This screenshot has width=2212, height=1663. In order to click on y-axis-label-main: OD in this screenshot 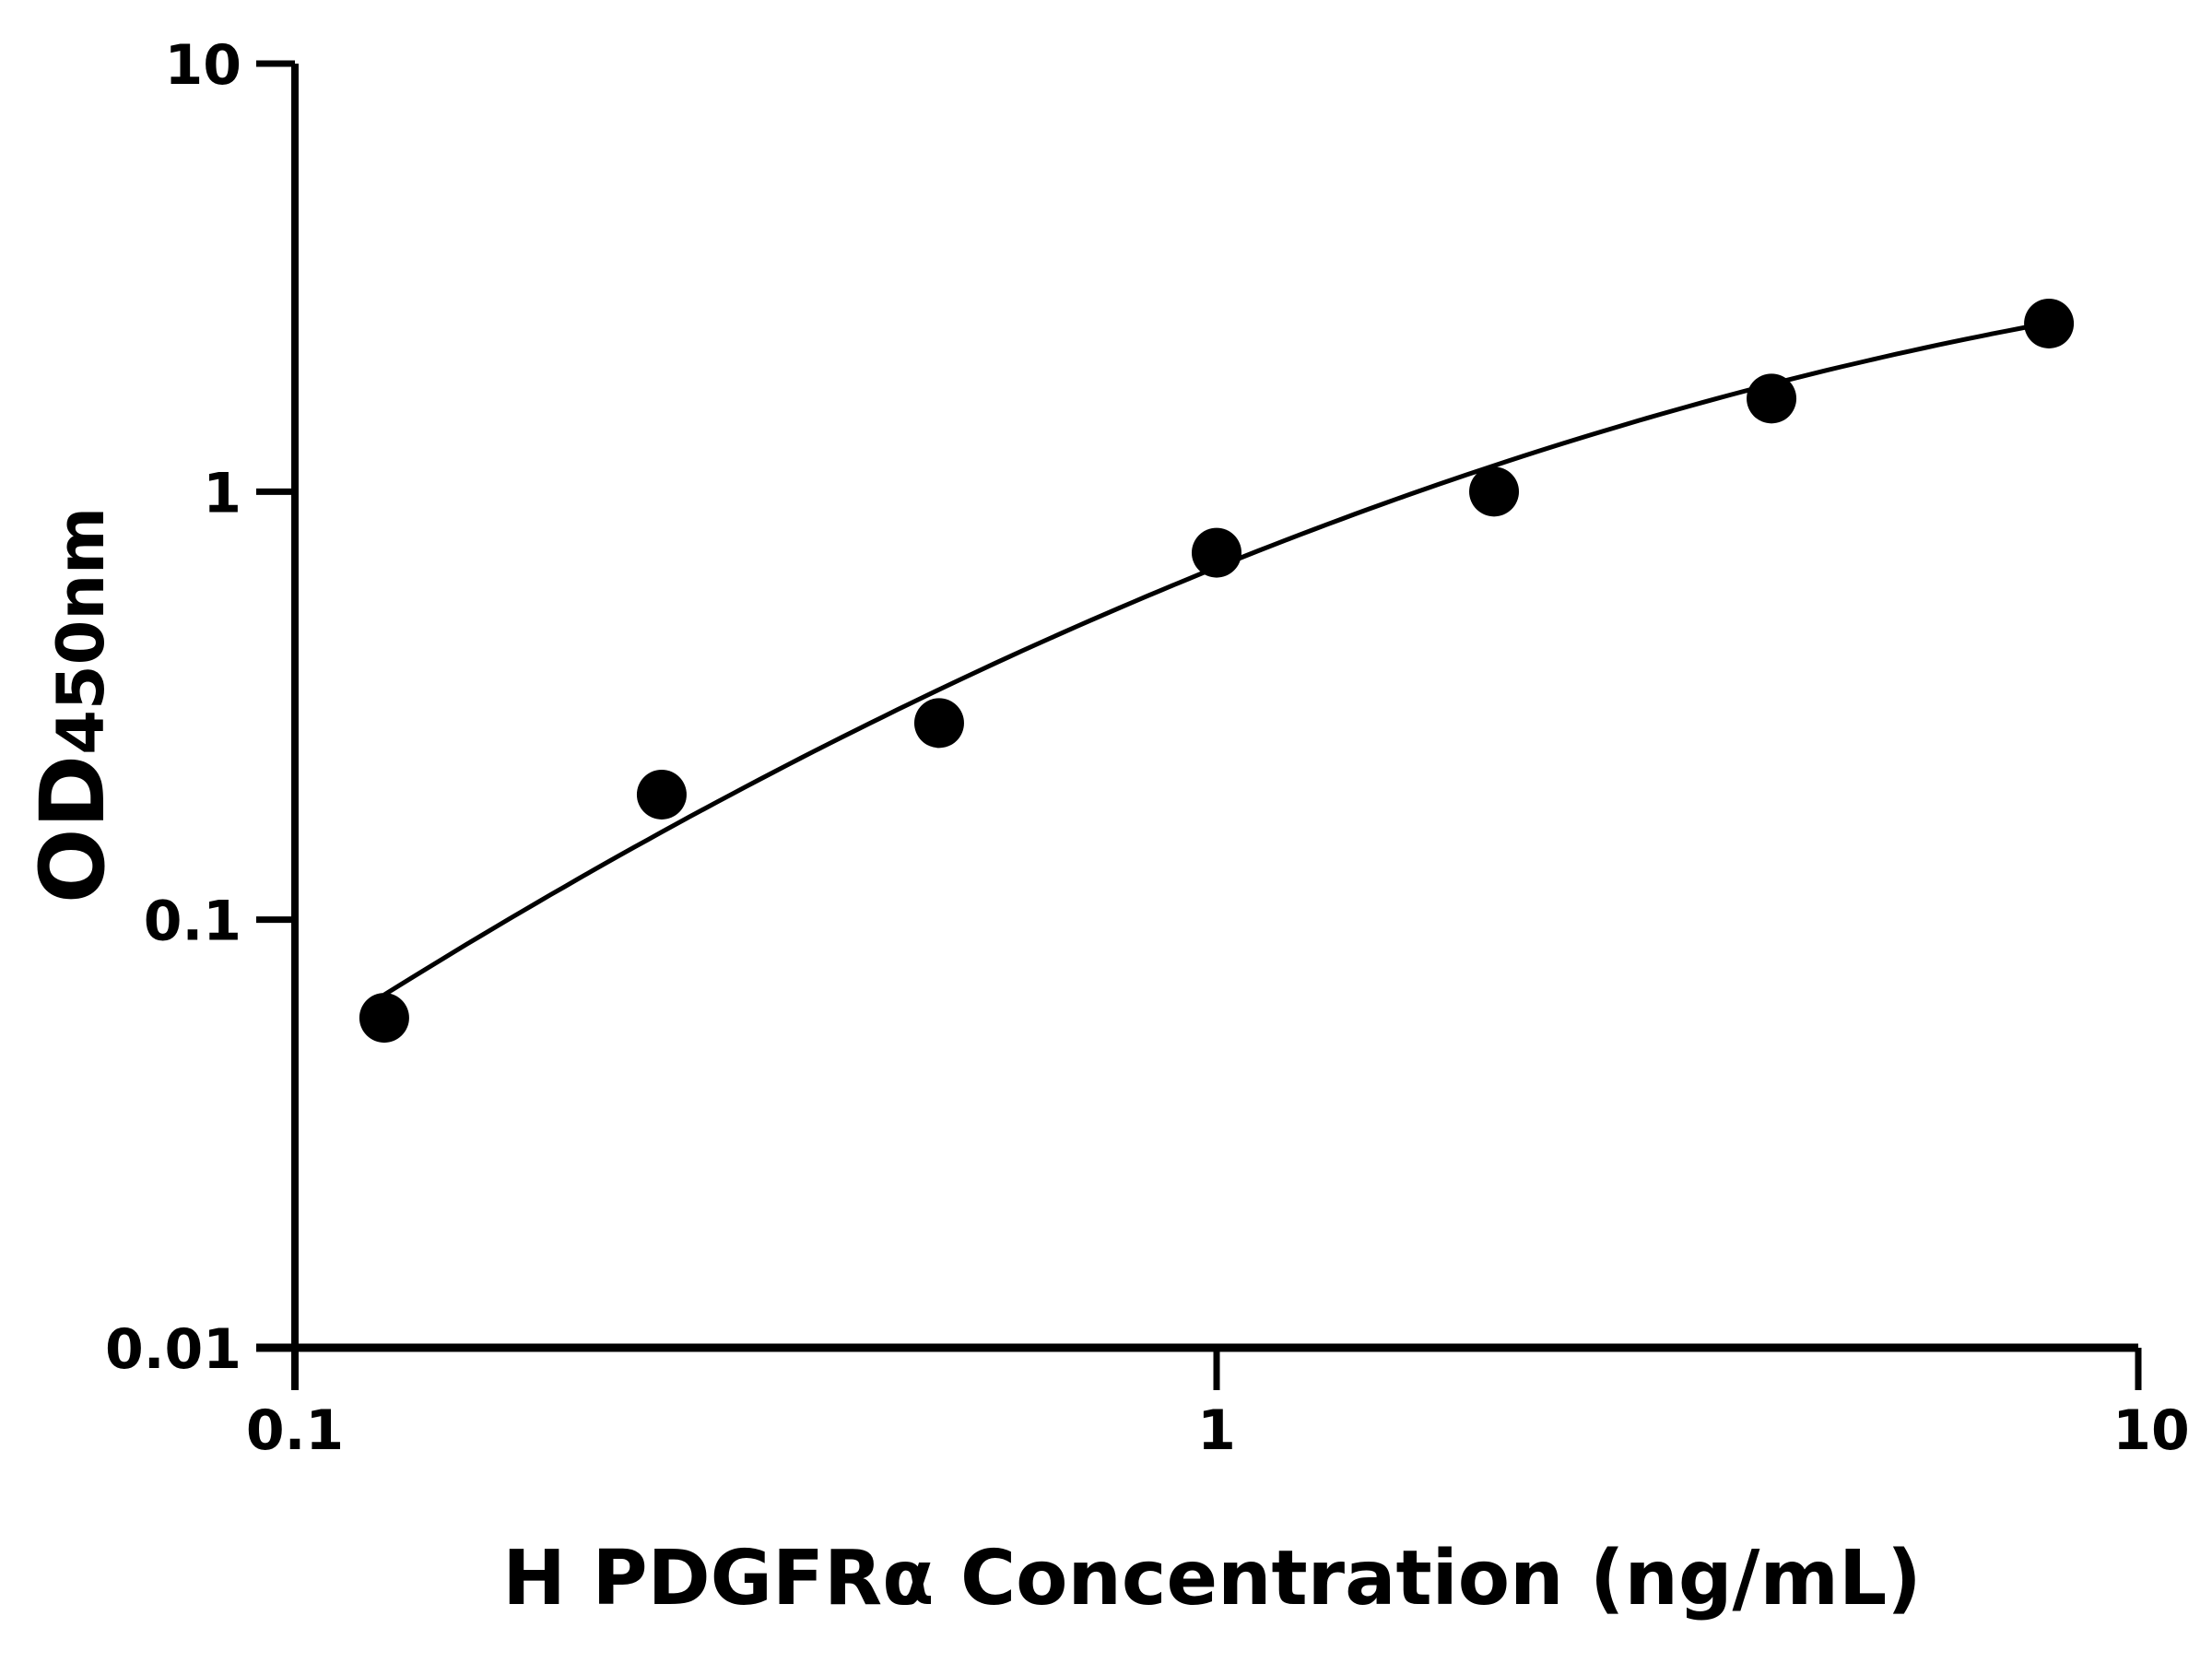, I will do `click(72, 829)`.